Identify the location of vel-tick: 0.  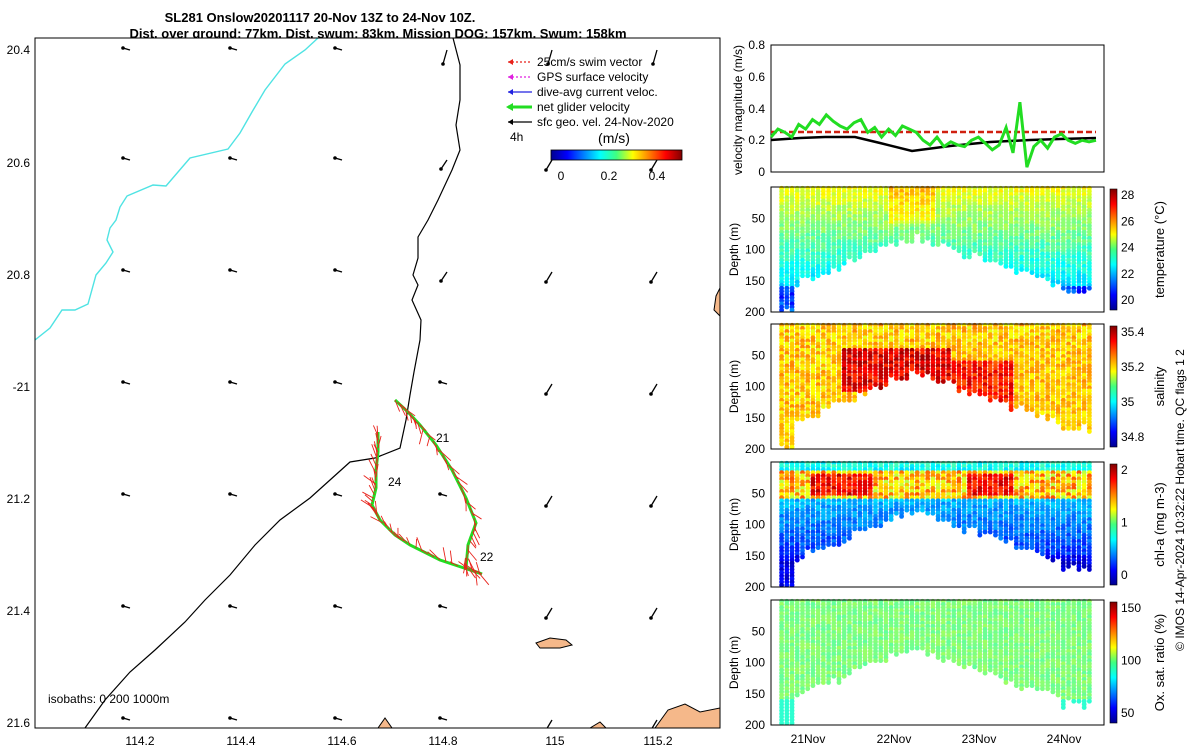
(761, 172).